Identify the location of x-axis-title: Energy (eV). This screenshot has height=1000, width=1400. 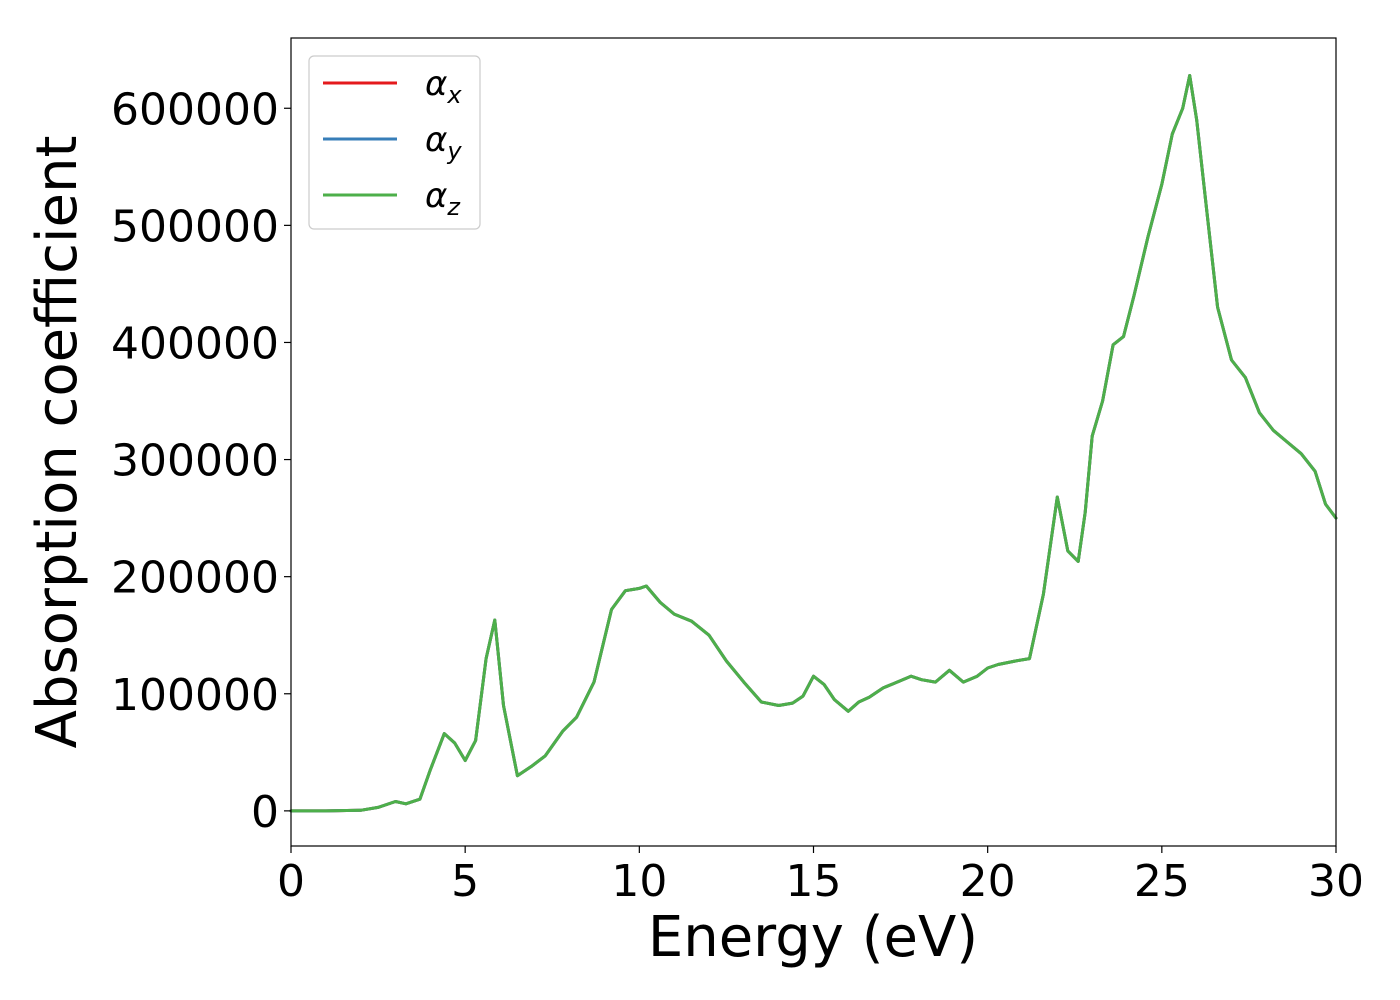
(813, 937).